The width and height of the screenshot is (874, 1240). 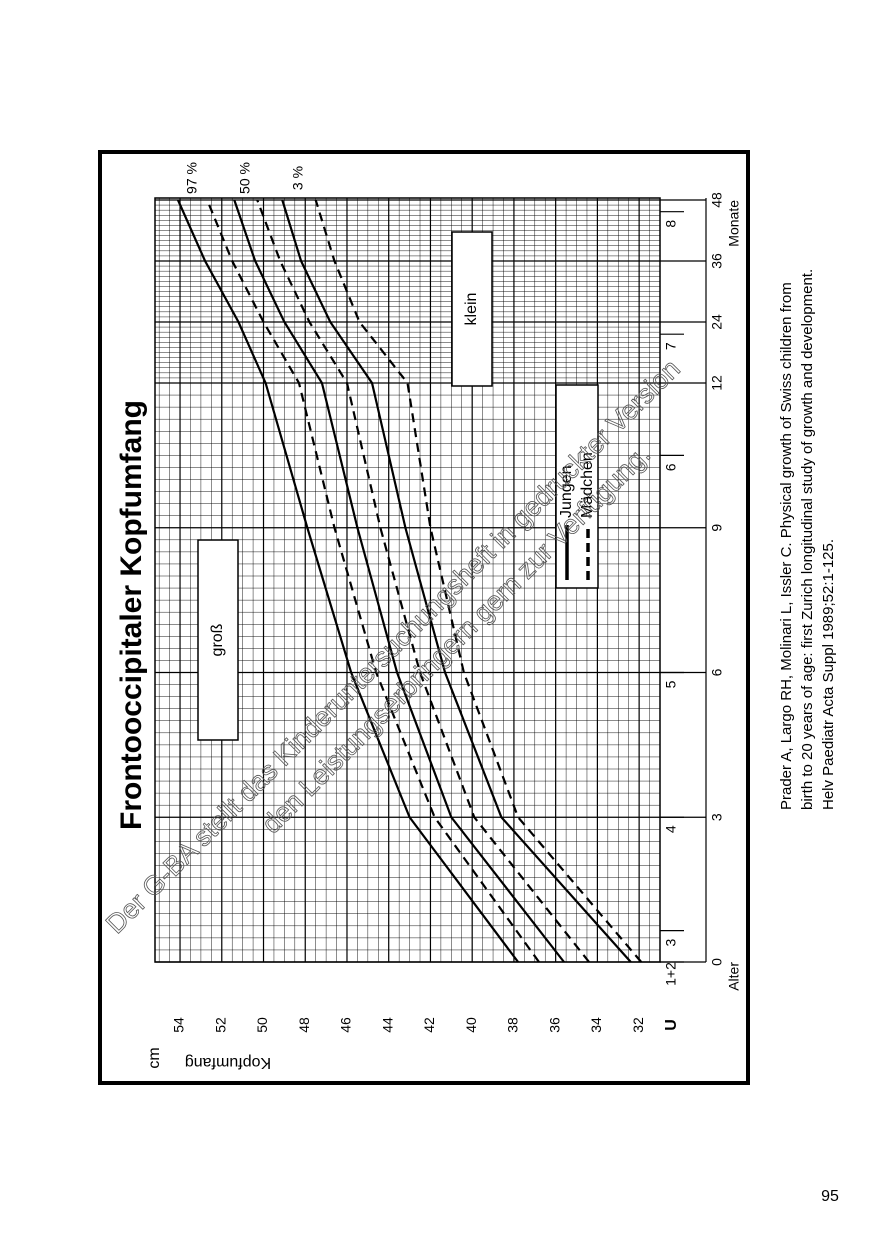 I want to click on u-tick-label: 6, so click(x=671, y=467).